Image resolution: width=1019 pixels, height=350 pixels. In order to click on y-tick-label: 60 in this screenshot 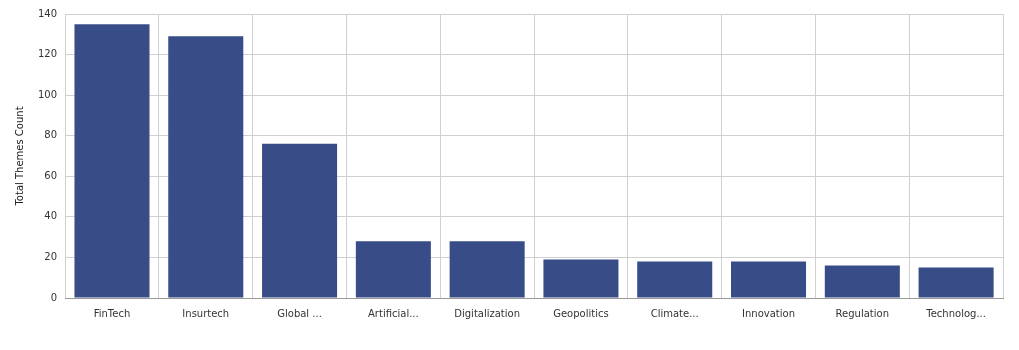, I will do `click(51, 175)`.